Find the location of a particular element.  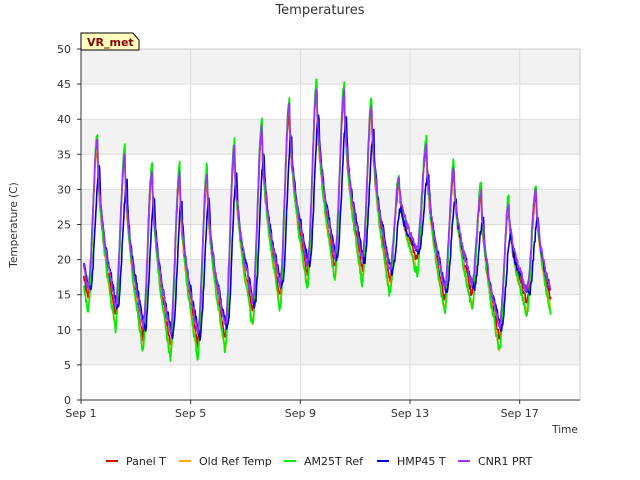

y-tick-label: 30 is located at coordinates (64, 189).